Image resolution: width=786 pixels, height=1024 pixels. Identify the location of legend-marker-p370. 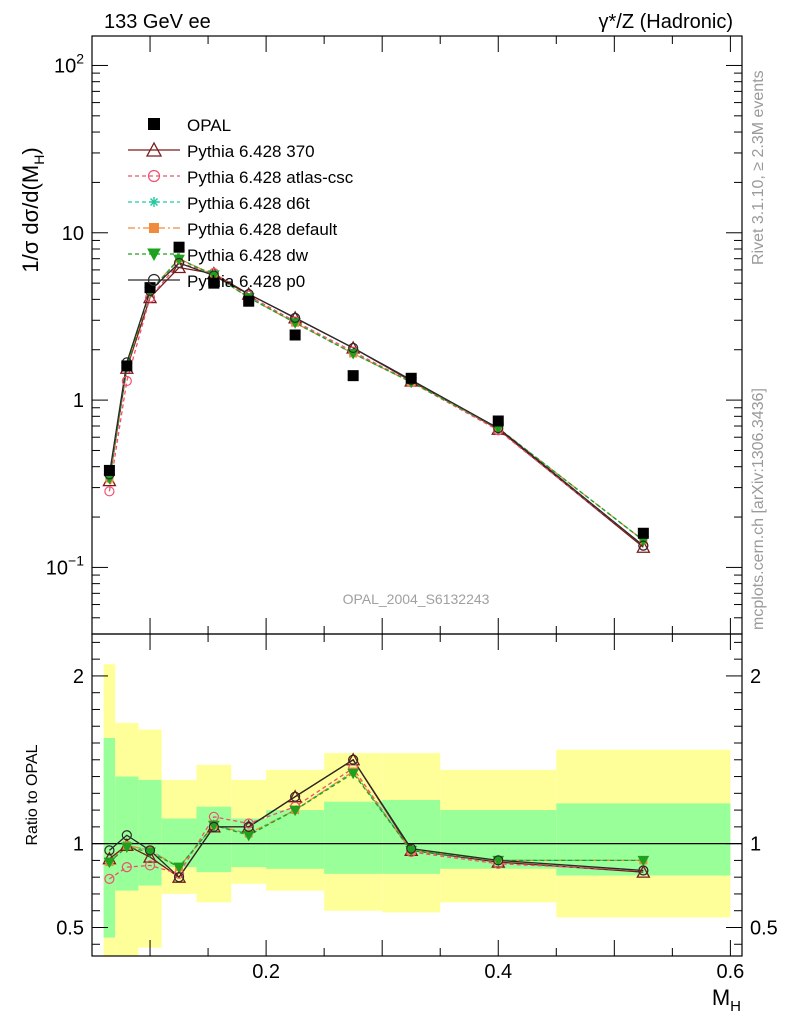
(154, 149).